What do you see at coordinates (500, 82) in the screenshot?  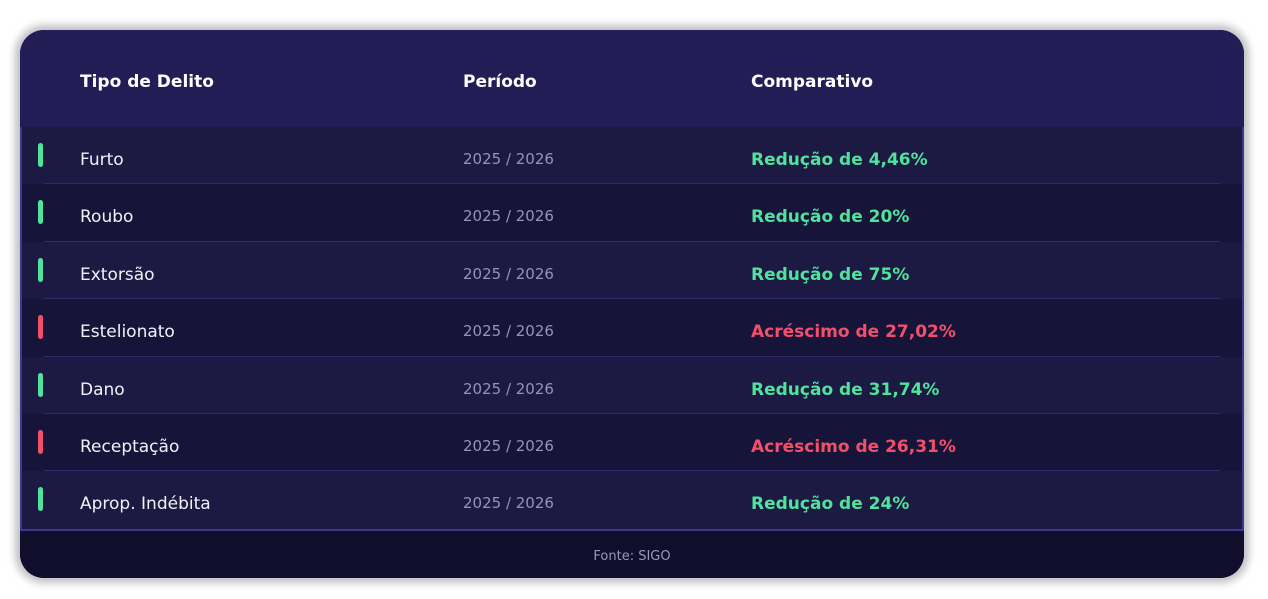 I see `header-period: Período` at bounding box center [500, 82].